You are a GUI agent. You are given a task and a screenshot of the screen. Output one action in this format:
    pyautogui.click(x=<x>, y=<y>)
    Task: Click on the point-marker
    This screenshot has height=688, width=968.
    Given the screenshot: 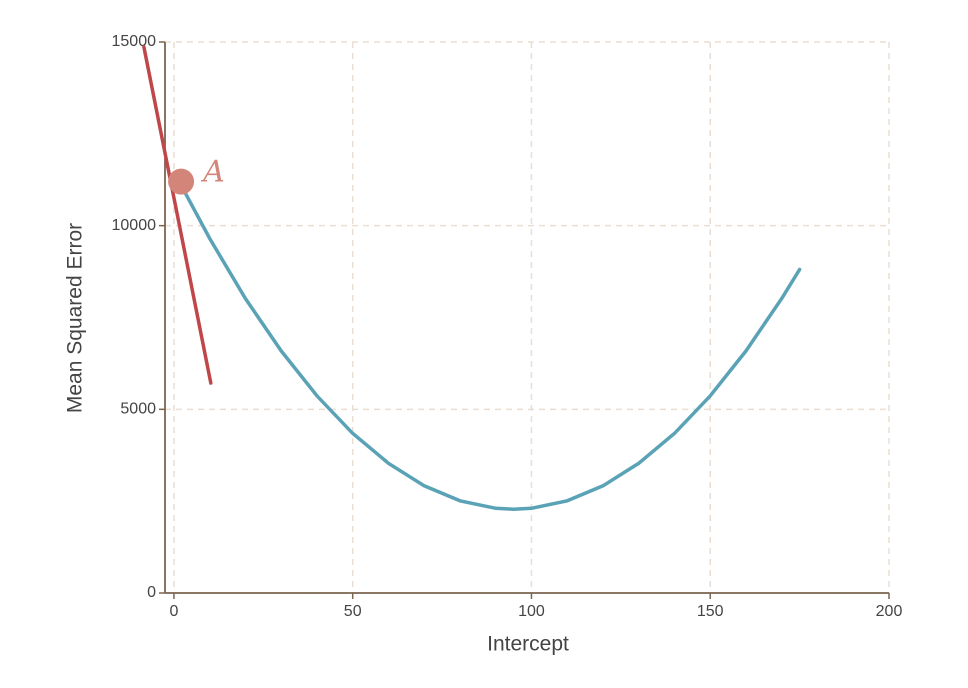 What is the action you would take?
    pyautogui.click(x=181, y=181)
    